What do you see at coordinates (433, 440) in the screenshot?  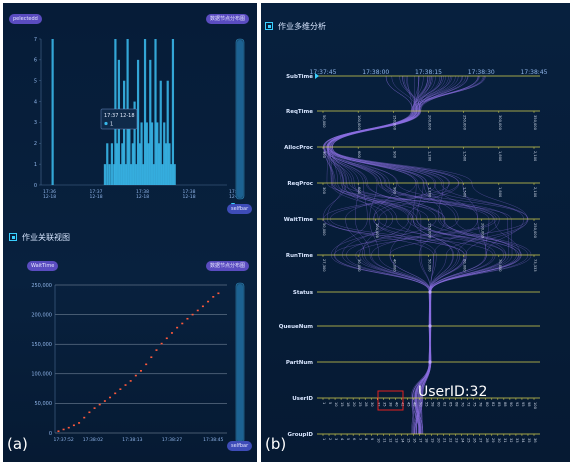 I see `axis-tick-label: 19` at bounding box center [433, 440].